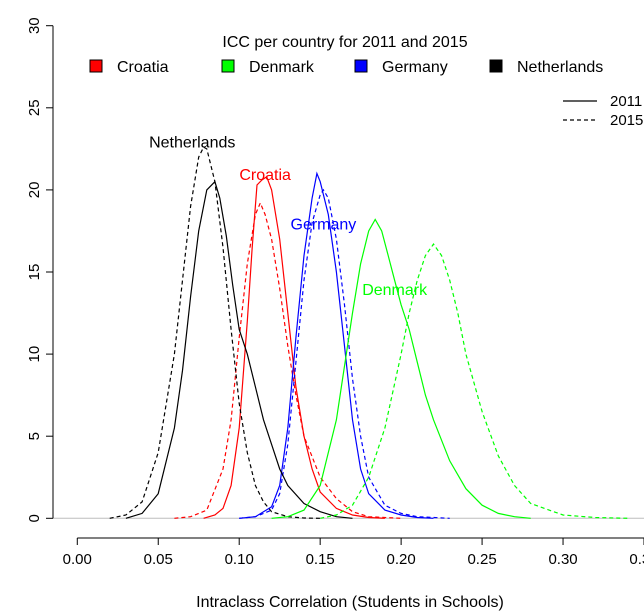  I want to click on y-tick-label: 10, so click(34, 354).